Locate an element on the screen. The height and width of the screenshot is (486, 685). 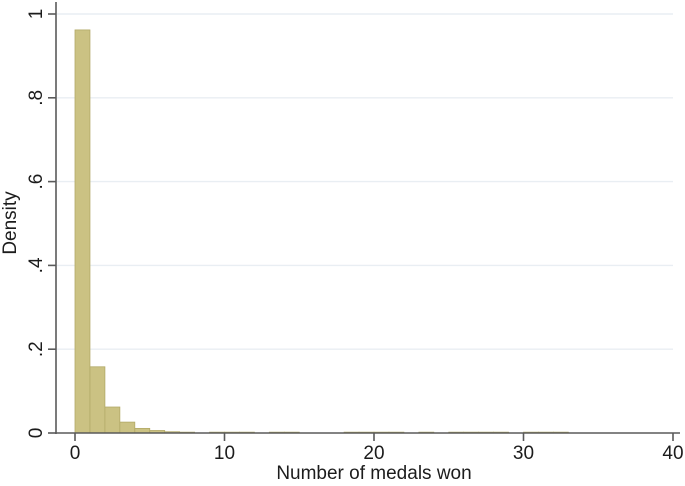
y-tick-label: .2 is located at coordinates (36, 349).